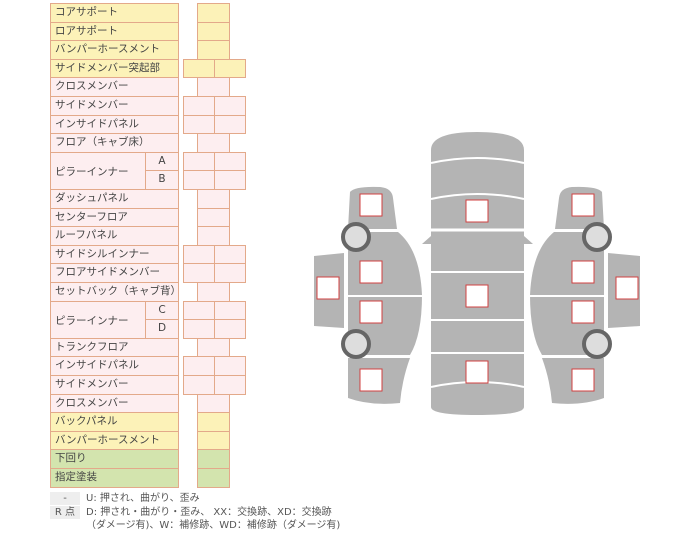 The image size is (692, 535). I want to click on legend-line-2: D: 押され・曲がり・歪み、 XX：交換跡、XD：交換跡, so click(209, 512).